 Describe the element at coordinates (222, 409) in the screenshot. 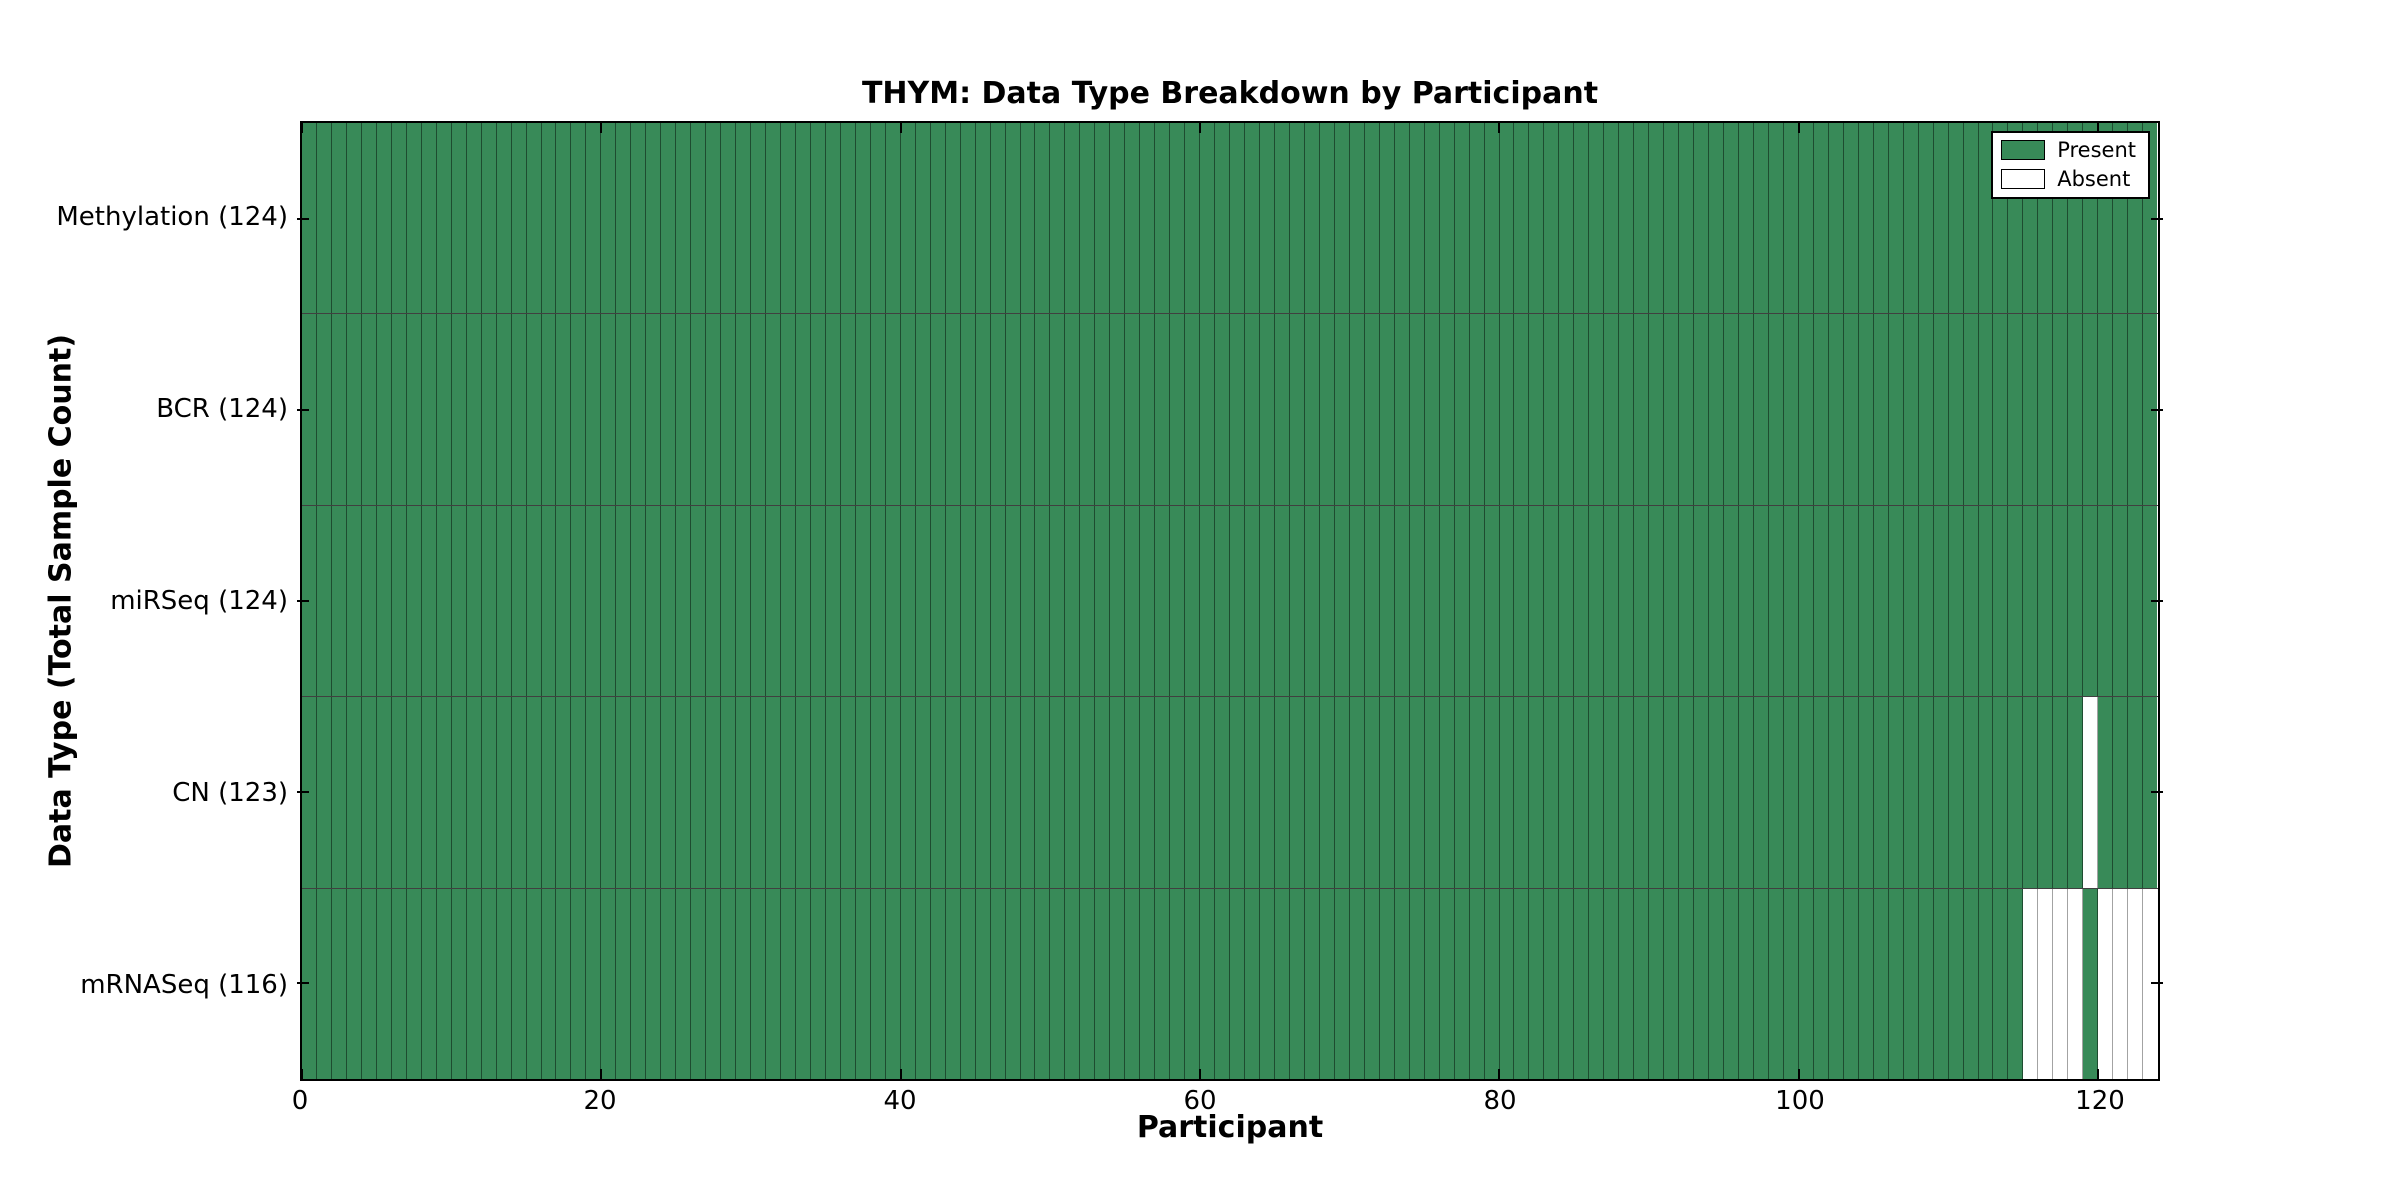

I see `y-tick-label-bcr: BCR (124)` at that location.